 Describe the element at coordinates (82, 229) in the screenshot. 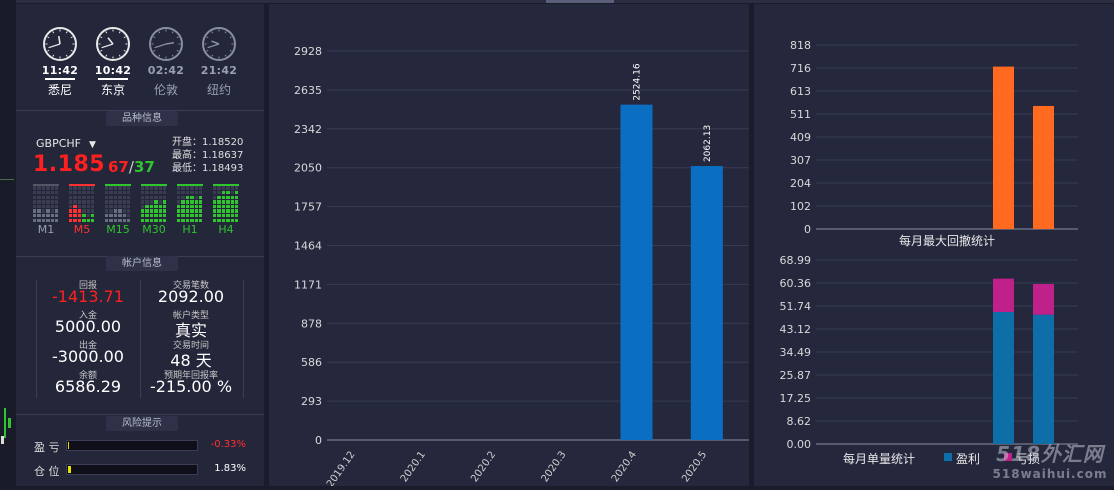

I see `timeframe-label: M5` at that location.